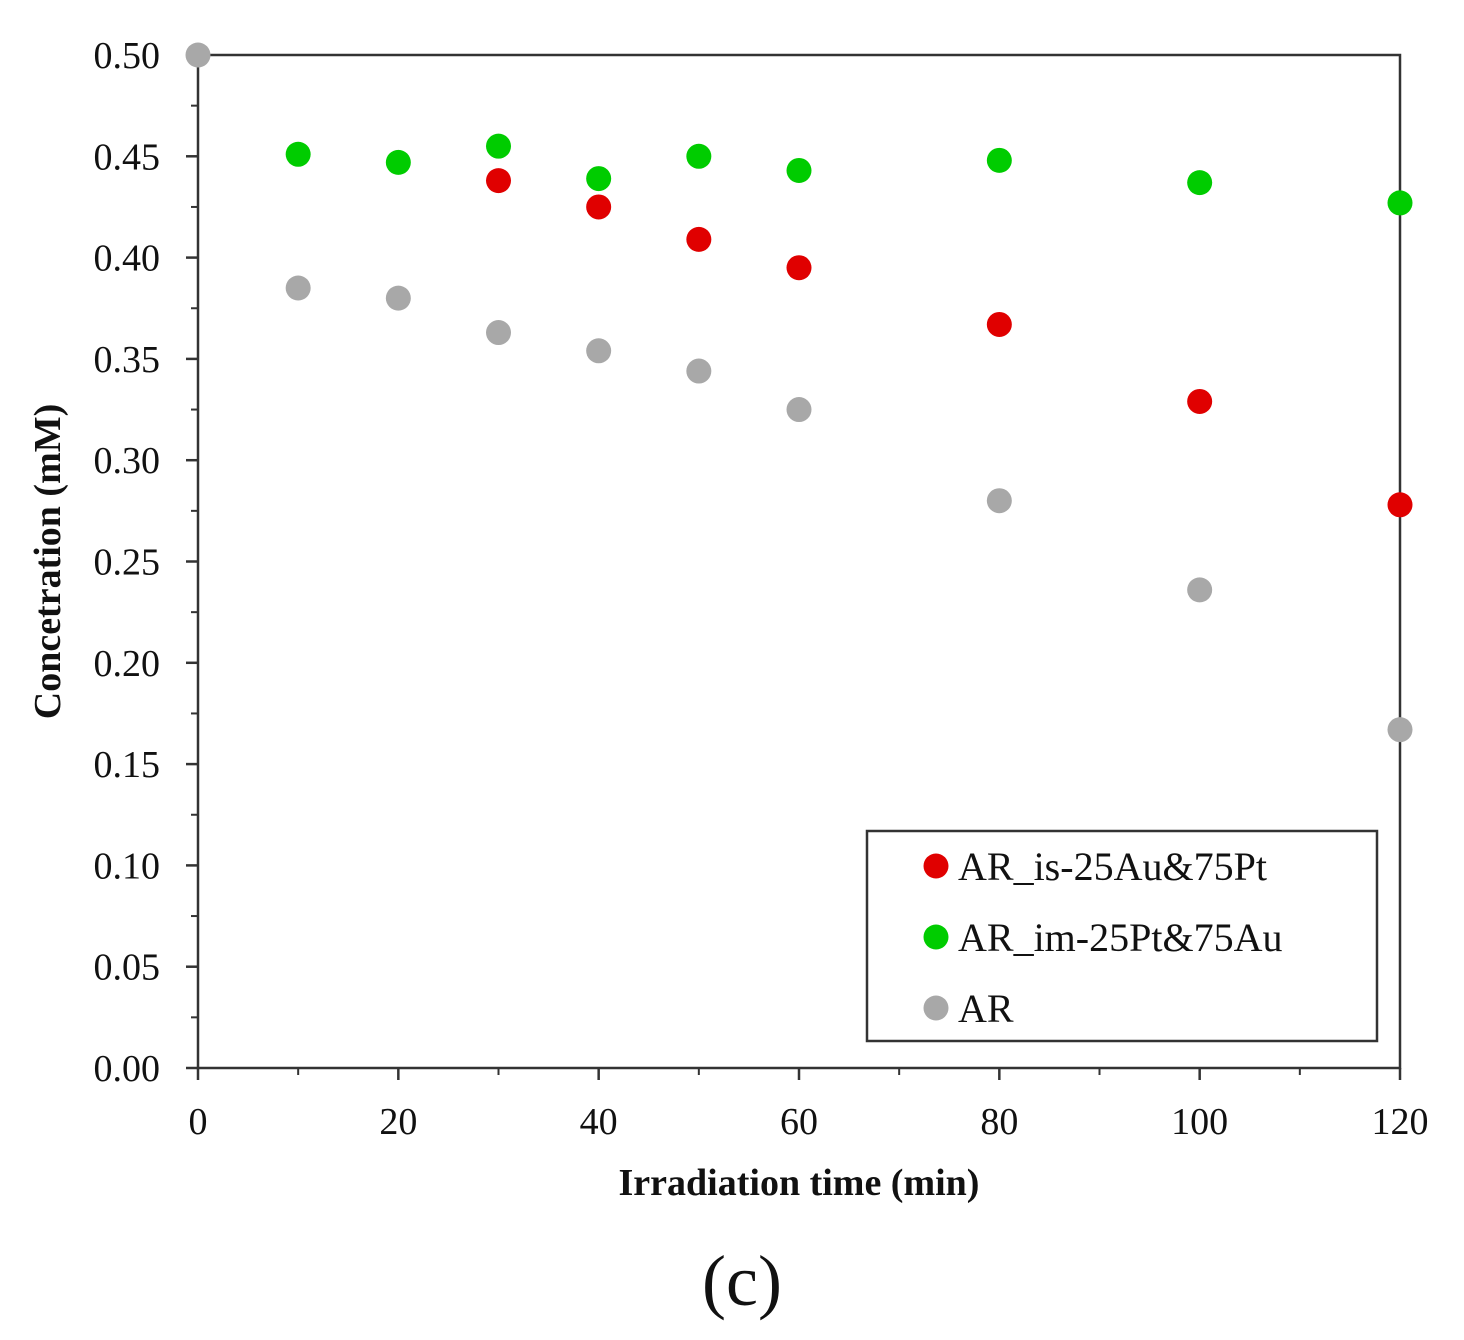  What do you see at coordinates (127, 56) in the screenshot?
I see `y-tick-label: 0.50` at bounding box center [127, 56].